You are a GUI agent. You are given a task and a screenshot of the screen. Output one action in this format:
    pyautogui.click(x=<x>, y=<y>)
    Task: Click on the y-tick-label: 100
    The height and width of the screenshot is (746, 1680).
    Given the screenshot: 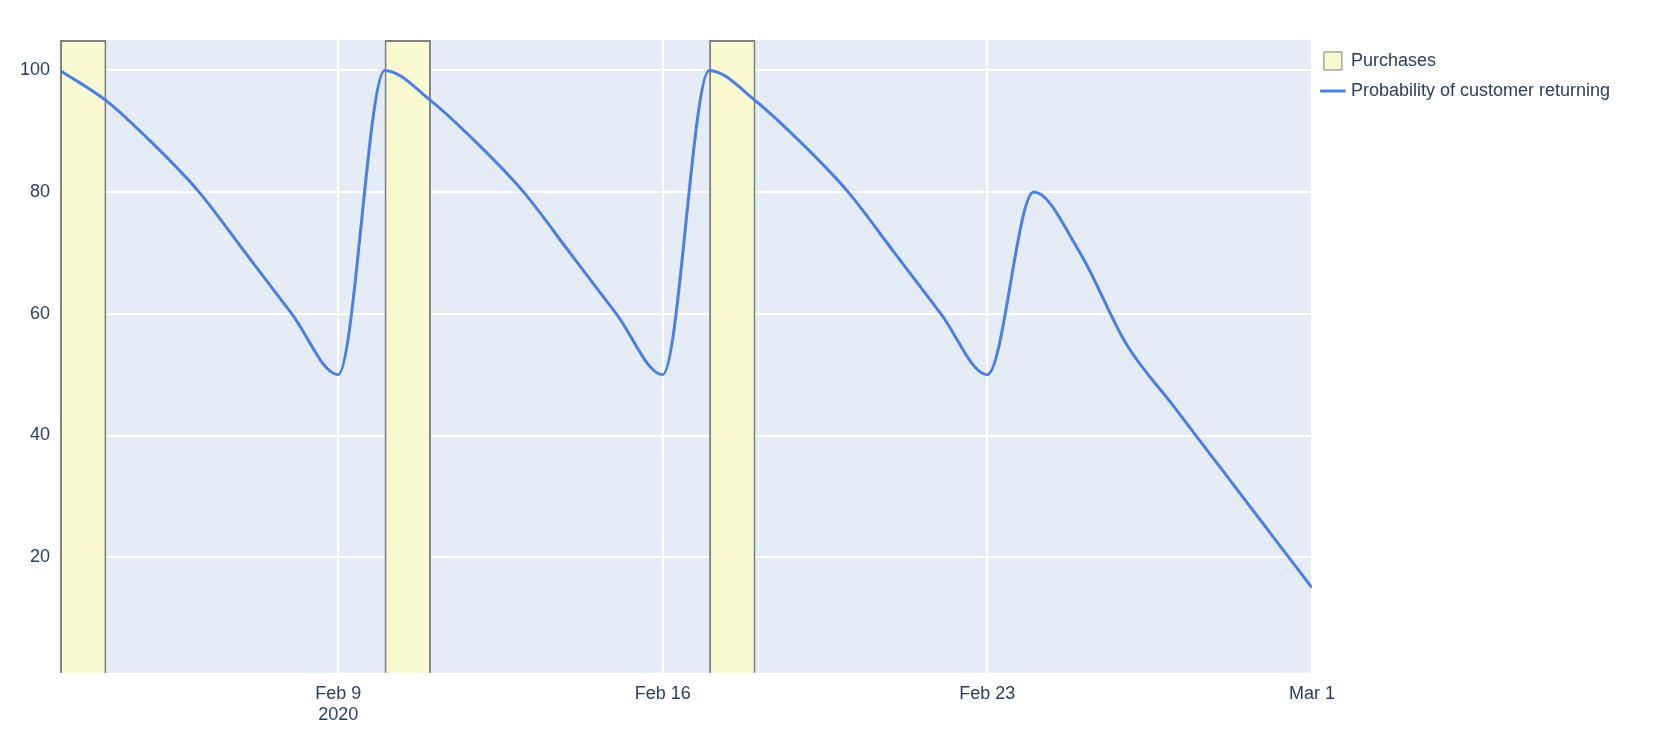 What is the action you would take?
    pyautogui.click(x=35, y=69)
    